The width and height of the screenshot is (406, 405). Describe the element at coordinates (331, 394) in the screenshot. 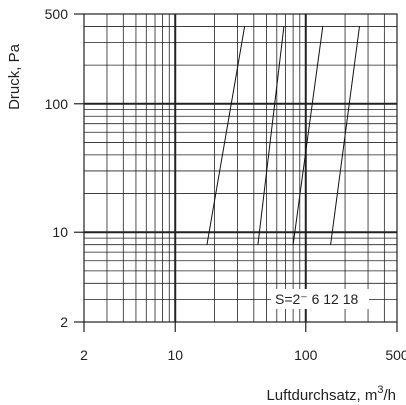

I see `x-axis-title: Luftdurchsatz, m3/h` at that location.